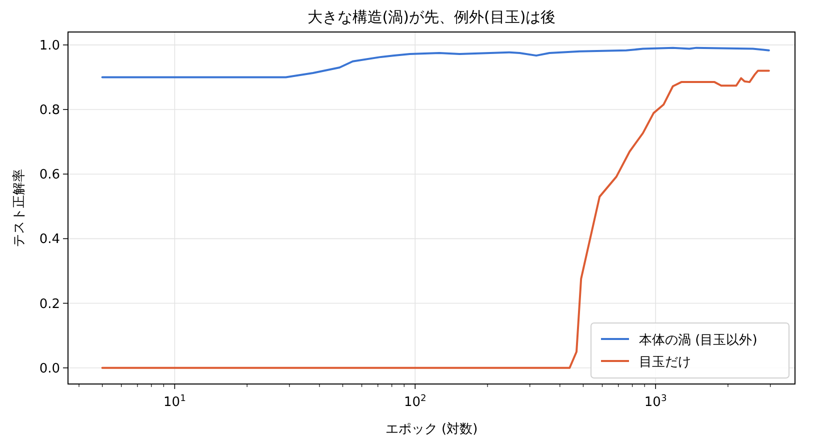 This screenshot has height=447, width=813. What do you see at coordinates (49, 304) in the screenshot?
I see `y-tick-label: 0.2` at bounding box center [49, 304].